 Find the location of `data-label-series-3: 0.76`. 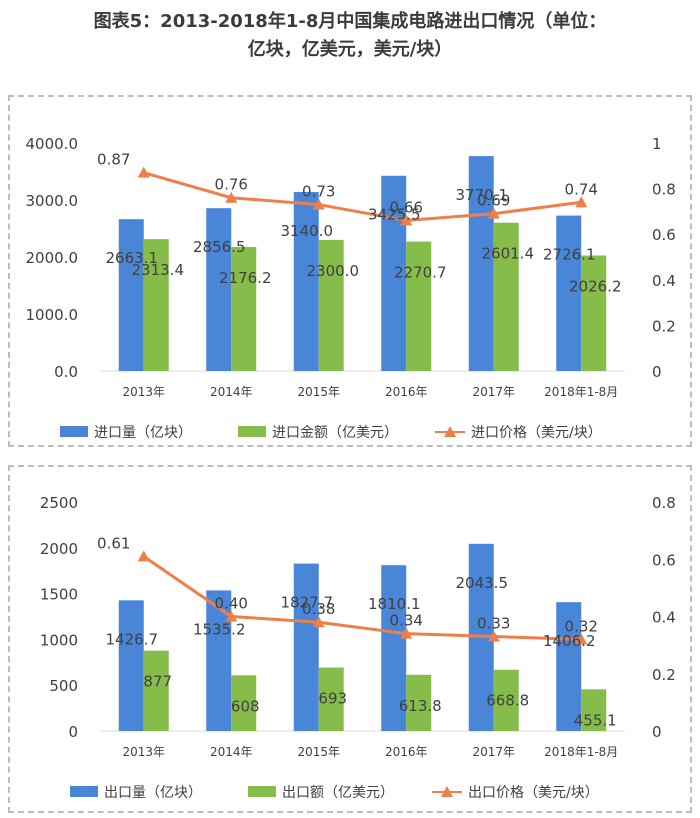

data-label-series-3: 0.76 is located at coordinates (231, 185).